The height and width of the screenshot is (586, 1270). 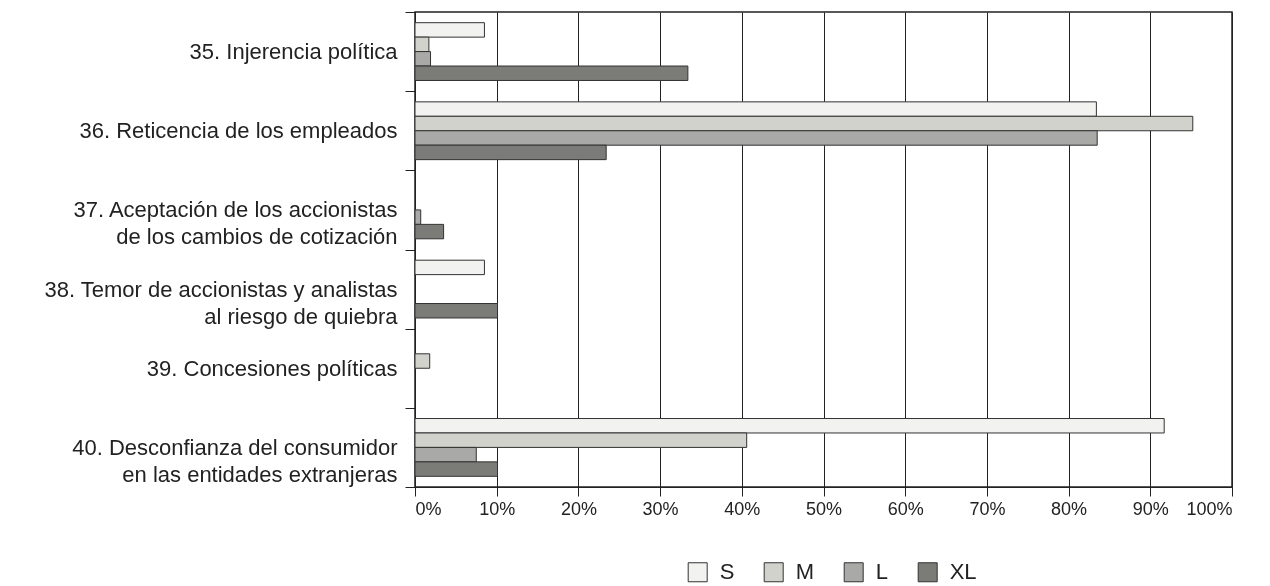 What do you see at coordinates (497, 508) in the screenshot?
I see `x-tick-label: 10%` at bounding box center [497, 508].